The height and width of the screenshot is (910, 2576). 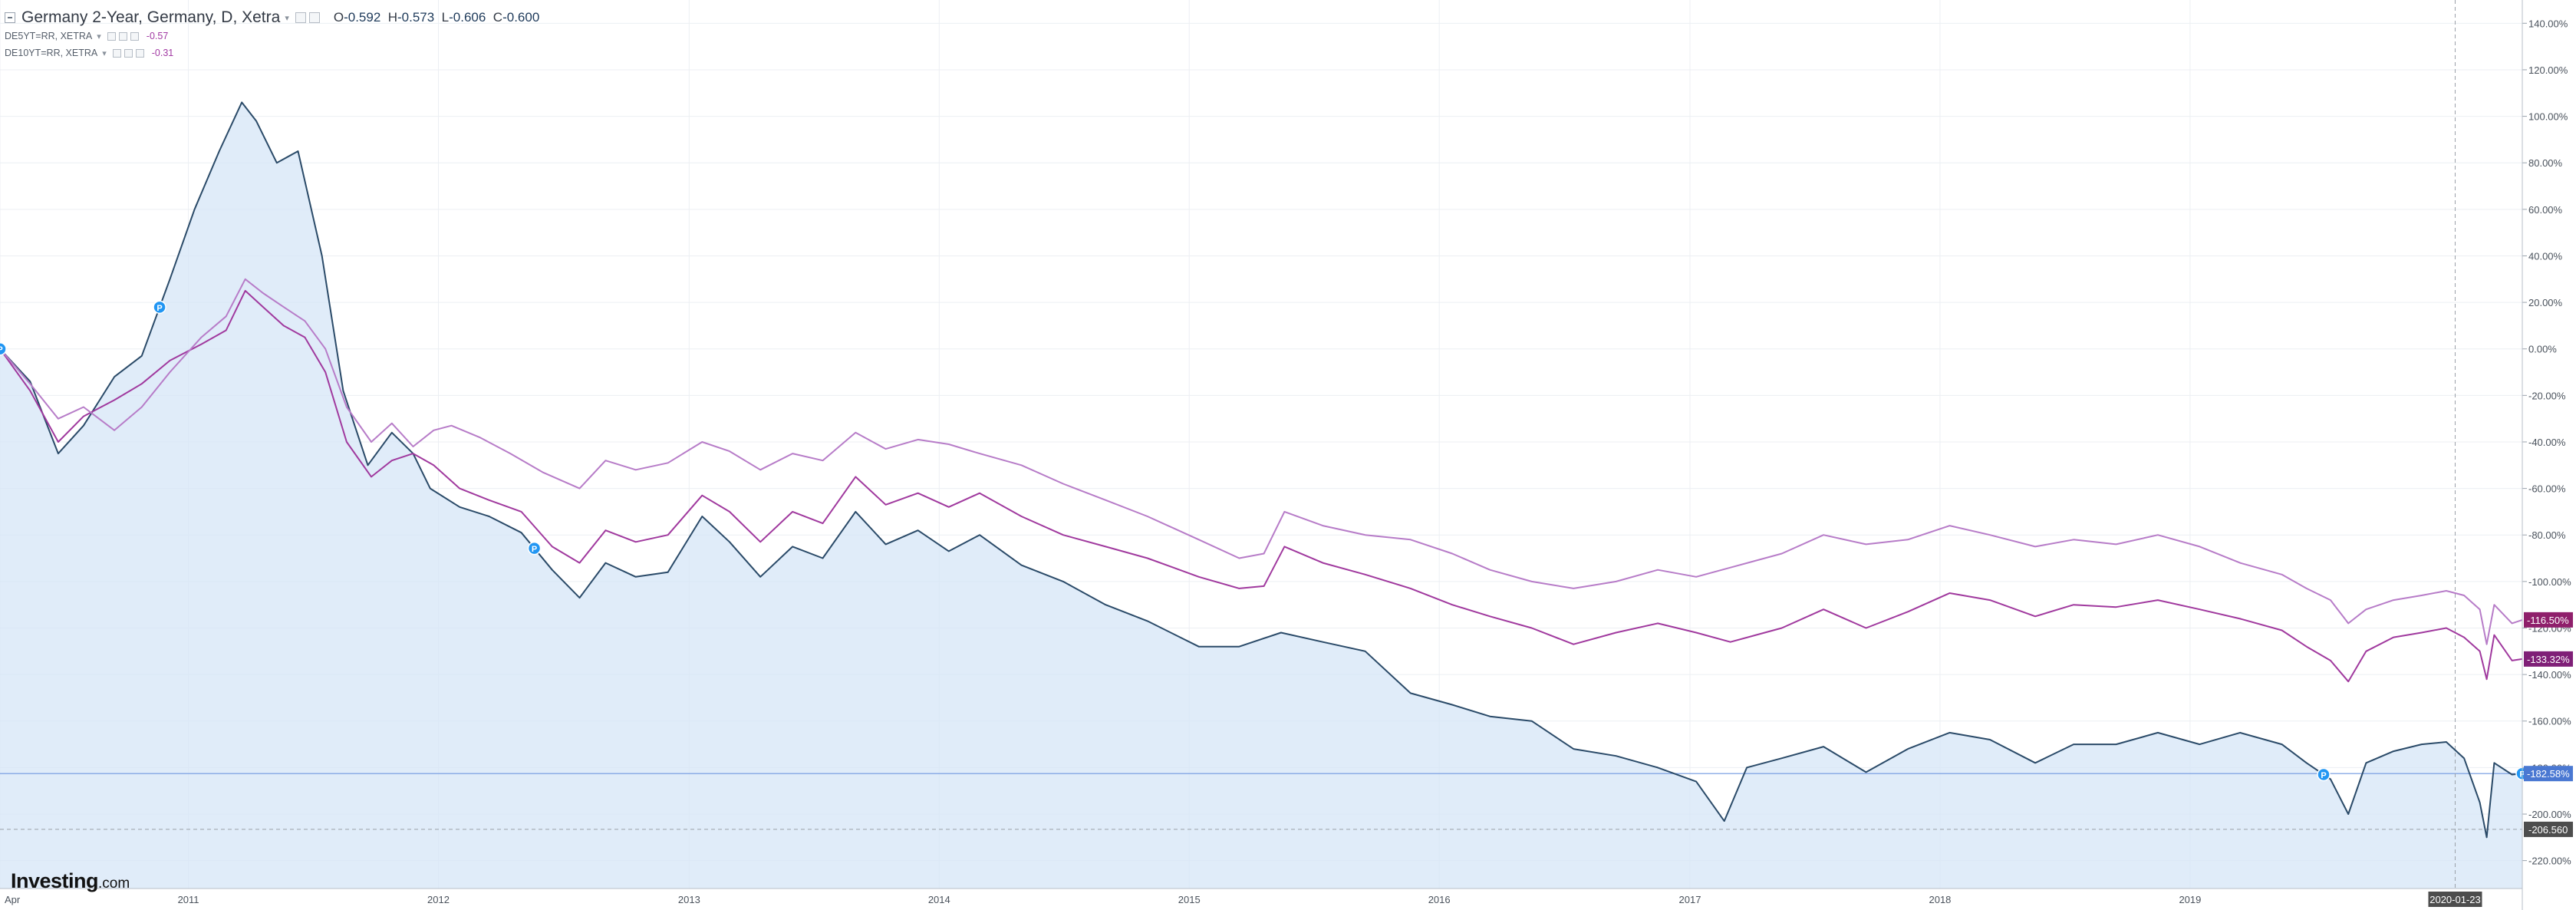 What do you see at coordinates (162, 53) in the screenshot?
I see `legend-series-b-value: -0.31` at bounding box center [162, 53].